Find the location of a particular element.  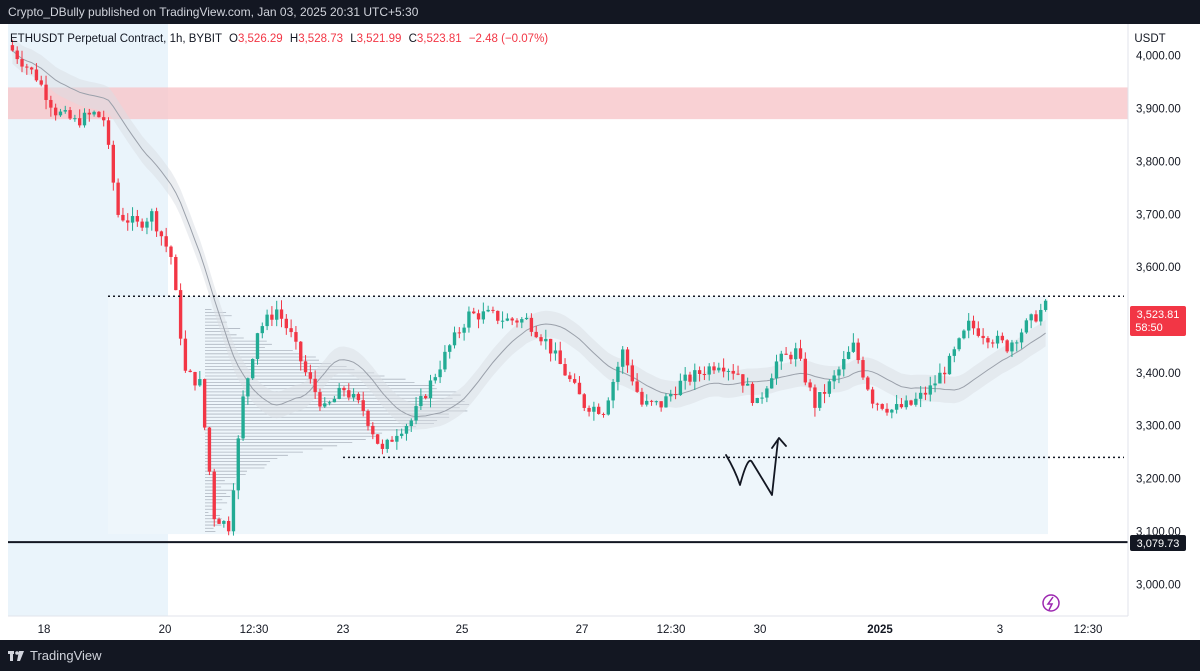

currency-label: USDT is located at coordinates (1149, 39).